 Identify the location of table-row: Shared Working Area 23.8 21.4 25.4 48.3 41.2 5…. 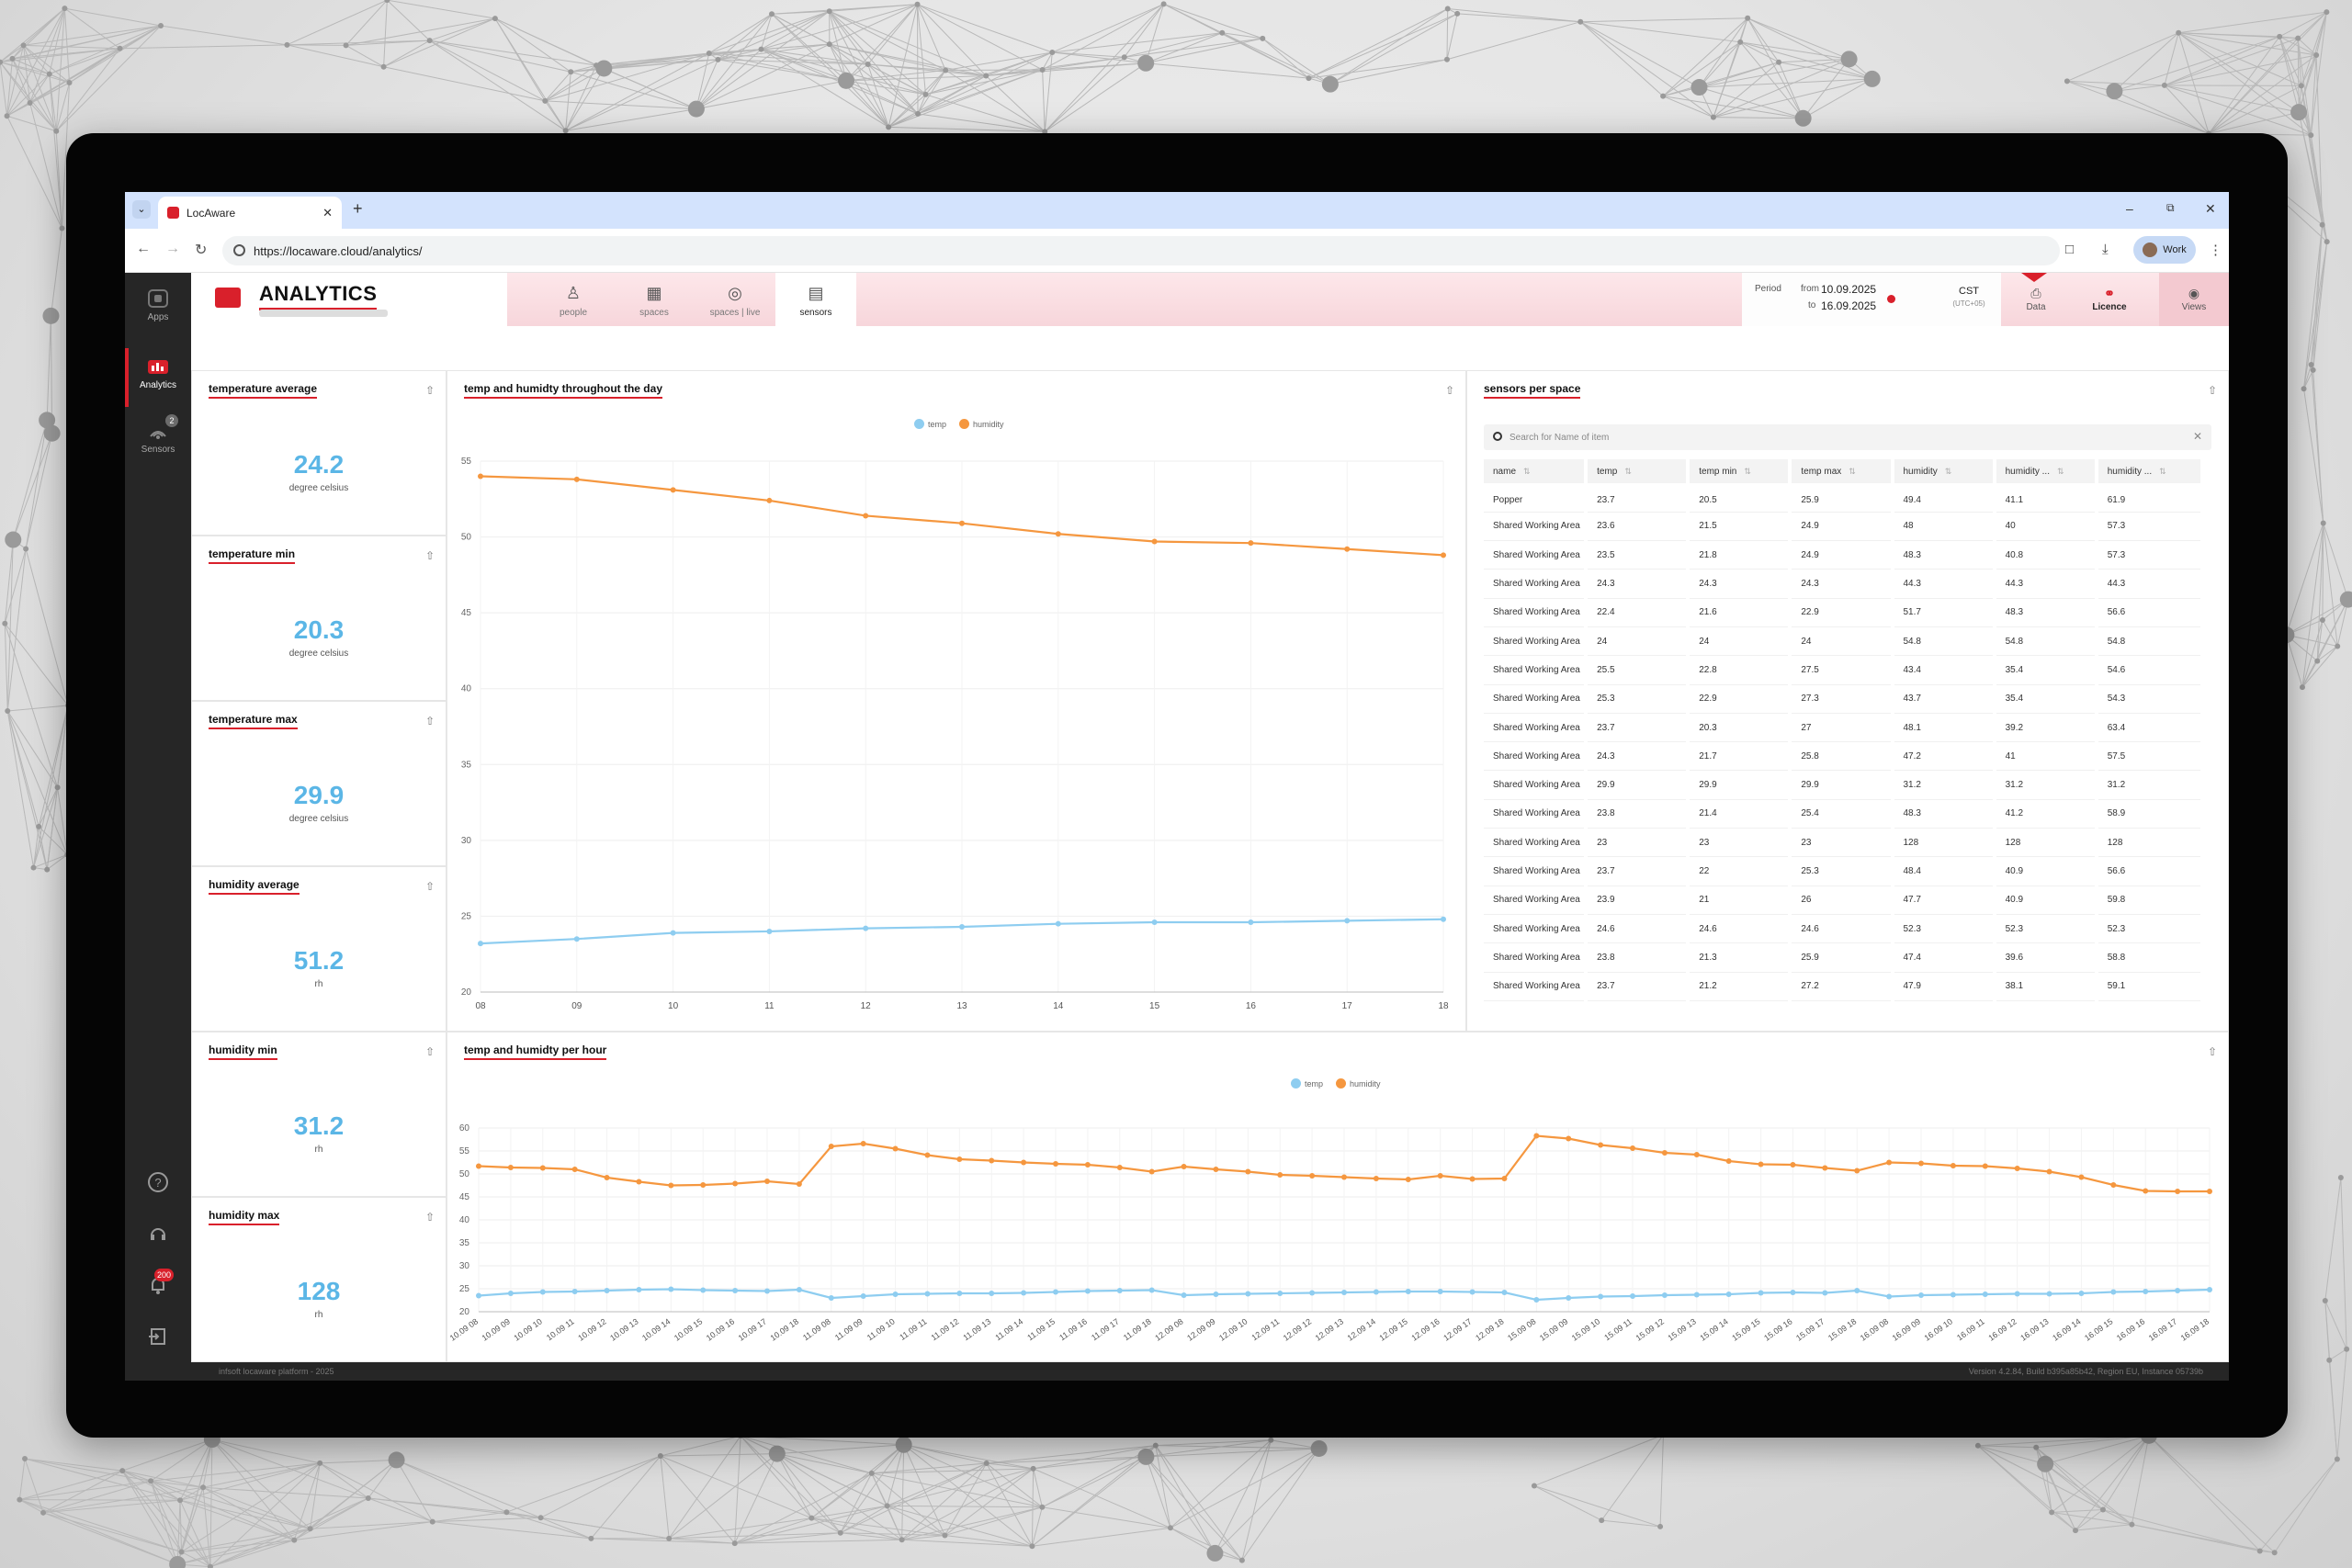
(1844, 814).